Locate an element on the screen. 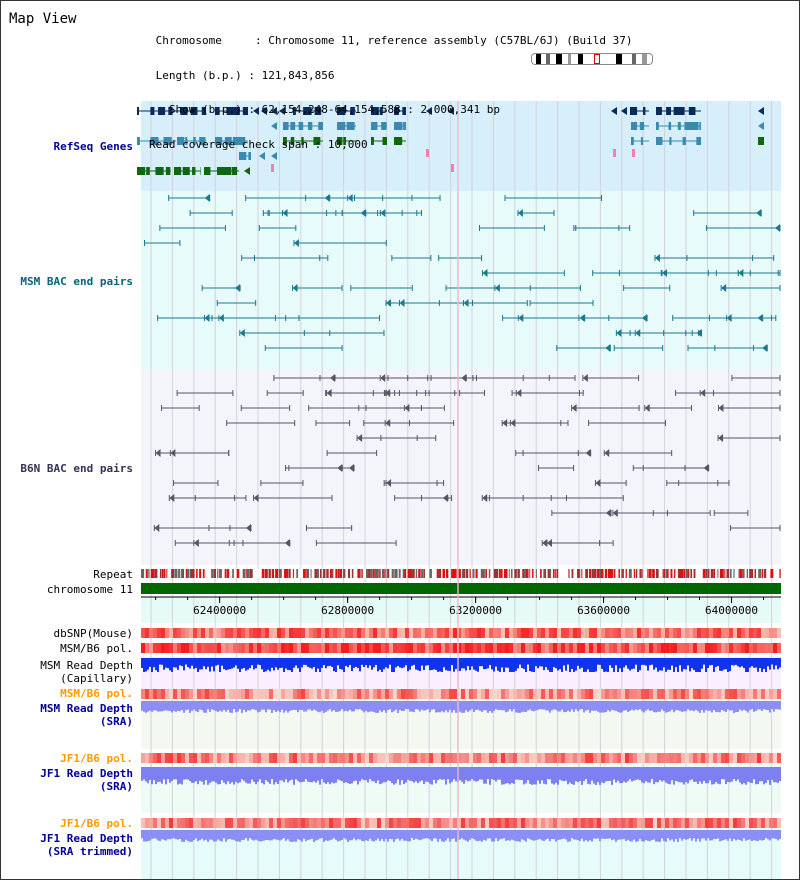 This screenshot has height=880, width=800. msm-bac-label: MSM BAC end pairs is located at coordinates (76, 281).